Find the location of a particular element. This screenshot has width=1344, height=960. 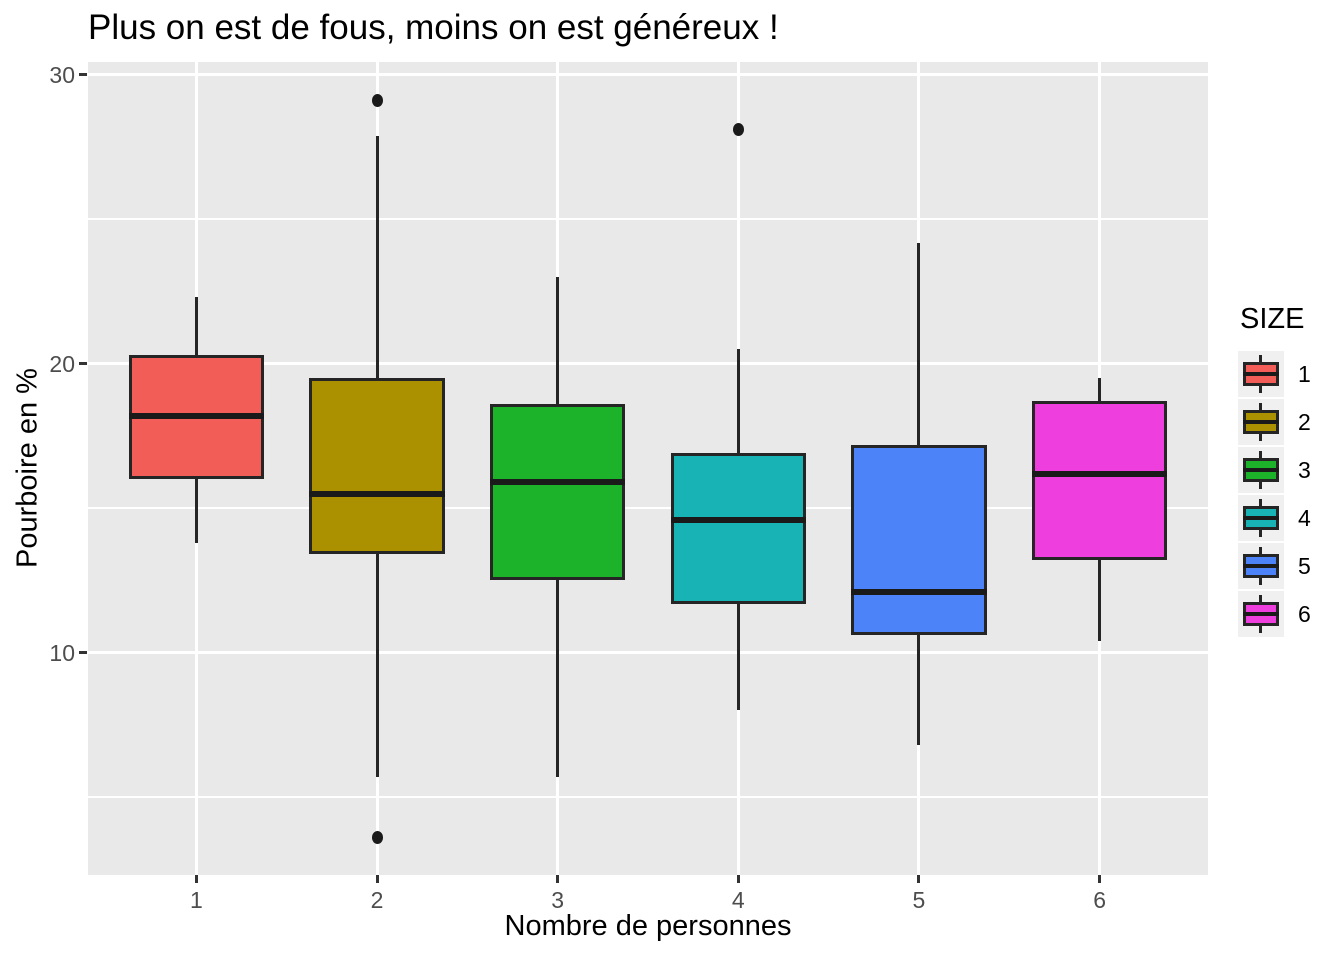

legend-entry: 6 is located at coordinates (1291, 614).